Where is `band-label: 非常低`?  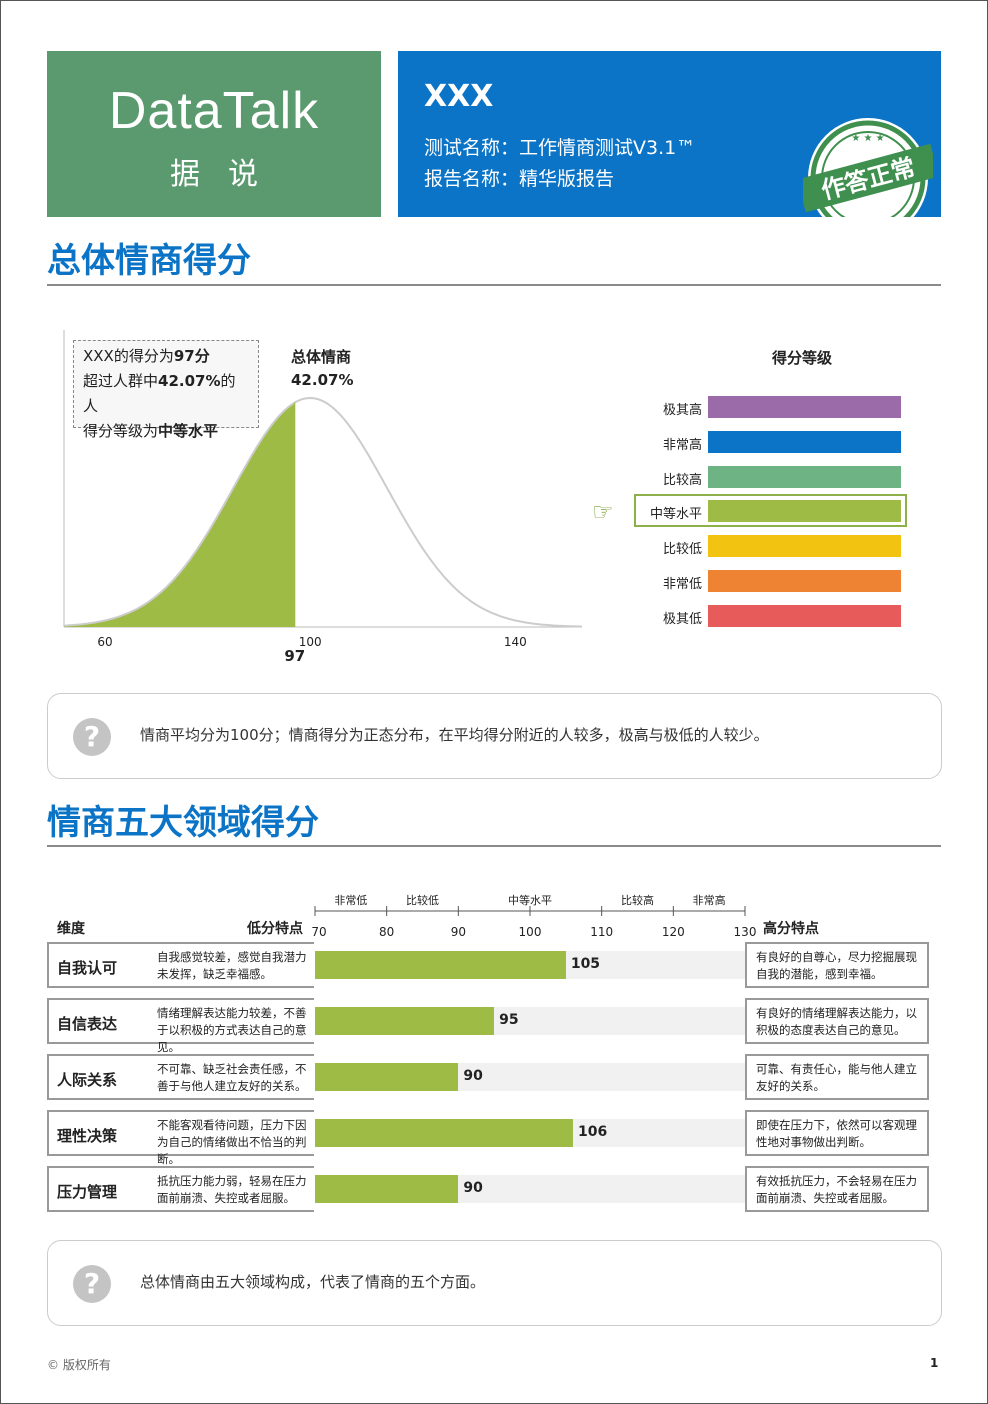
band-label: 非常低 is located at coordinates (350, 900).